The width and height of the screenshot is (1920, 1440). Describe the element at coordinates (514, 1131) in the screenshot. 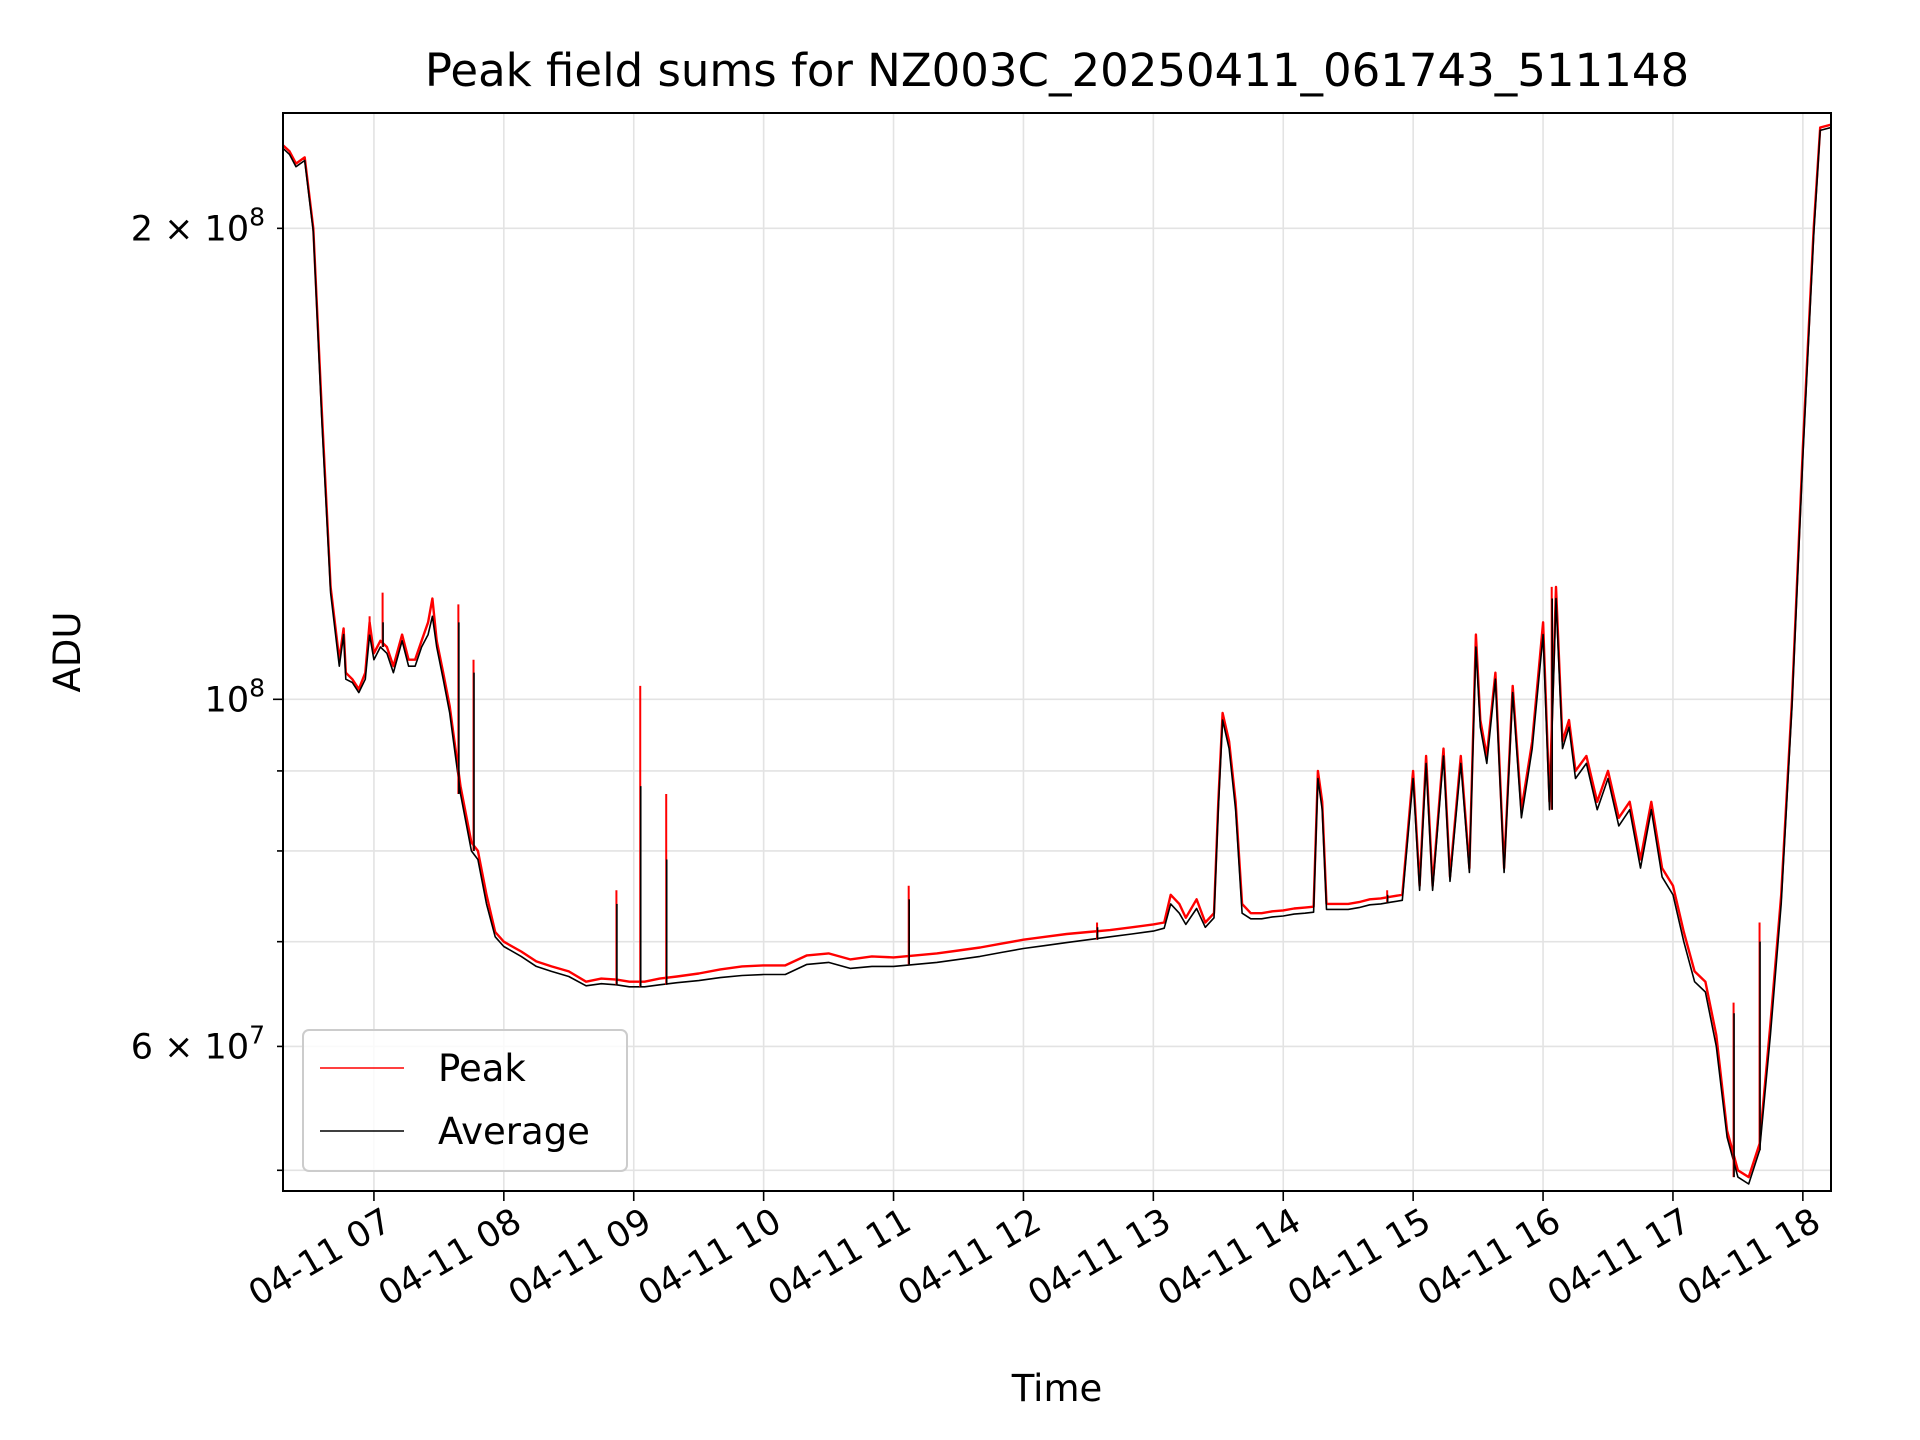

I see `legend-label-average: Average` at that location.